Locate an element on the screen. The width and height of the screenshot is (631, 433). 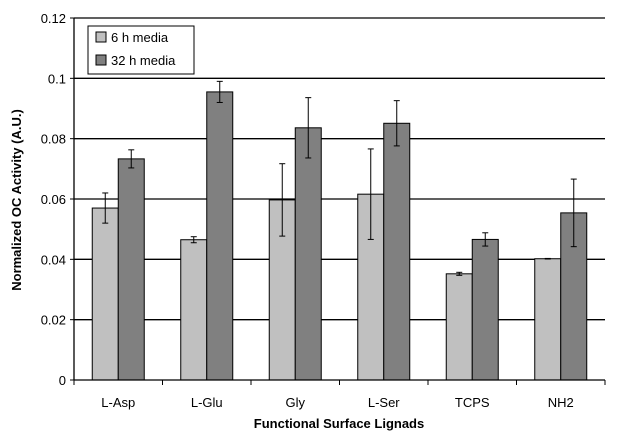
x-tick-labels: L-Asp L-Glu Gly L-Ser TCPS NH2 is located at coordinates (339, 395).